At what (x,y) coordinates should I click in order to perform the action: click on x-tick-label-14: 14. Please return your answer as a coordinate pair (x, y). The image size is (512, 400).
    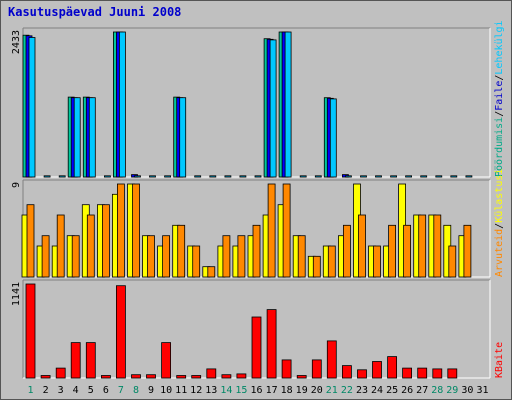
    Looking at the image, I should click on (226, 390).